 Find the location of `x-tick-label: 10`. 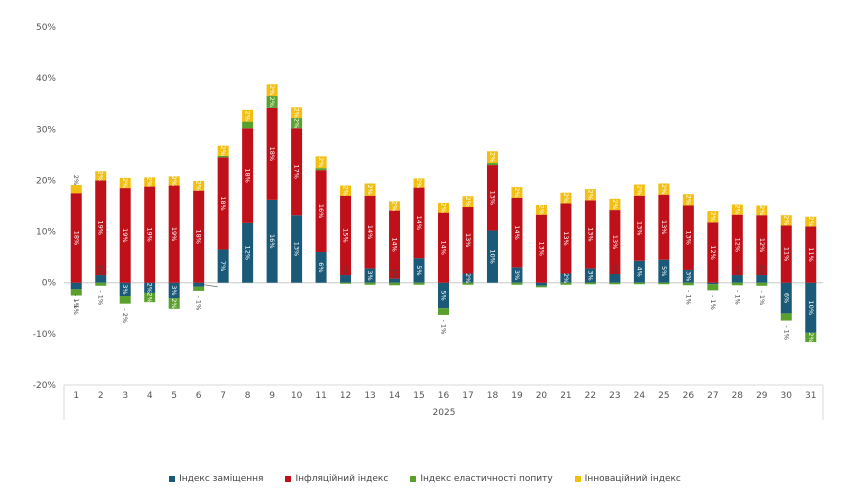

x-tick-label: 10 is located at coordinates (297, 396).